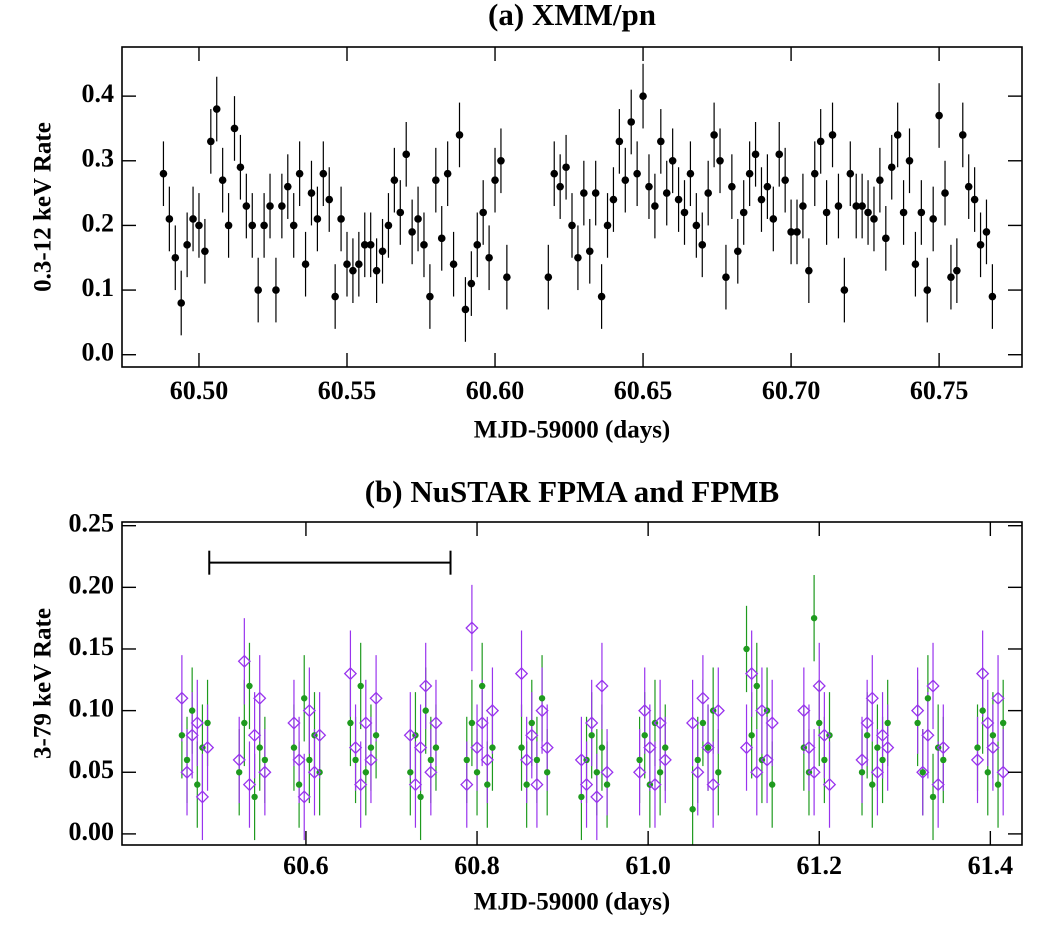  I want to click on y-tick-label: 0.0, so click(98, 352).